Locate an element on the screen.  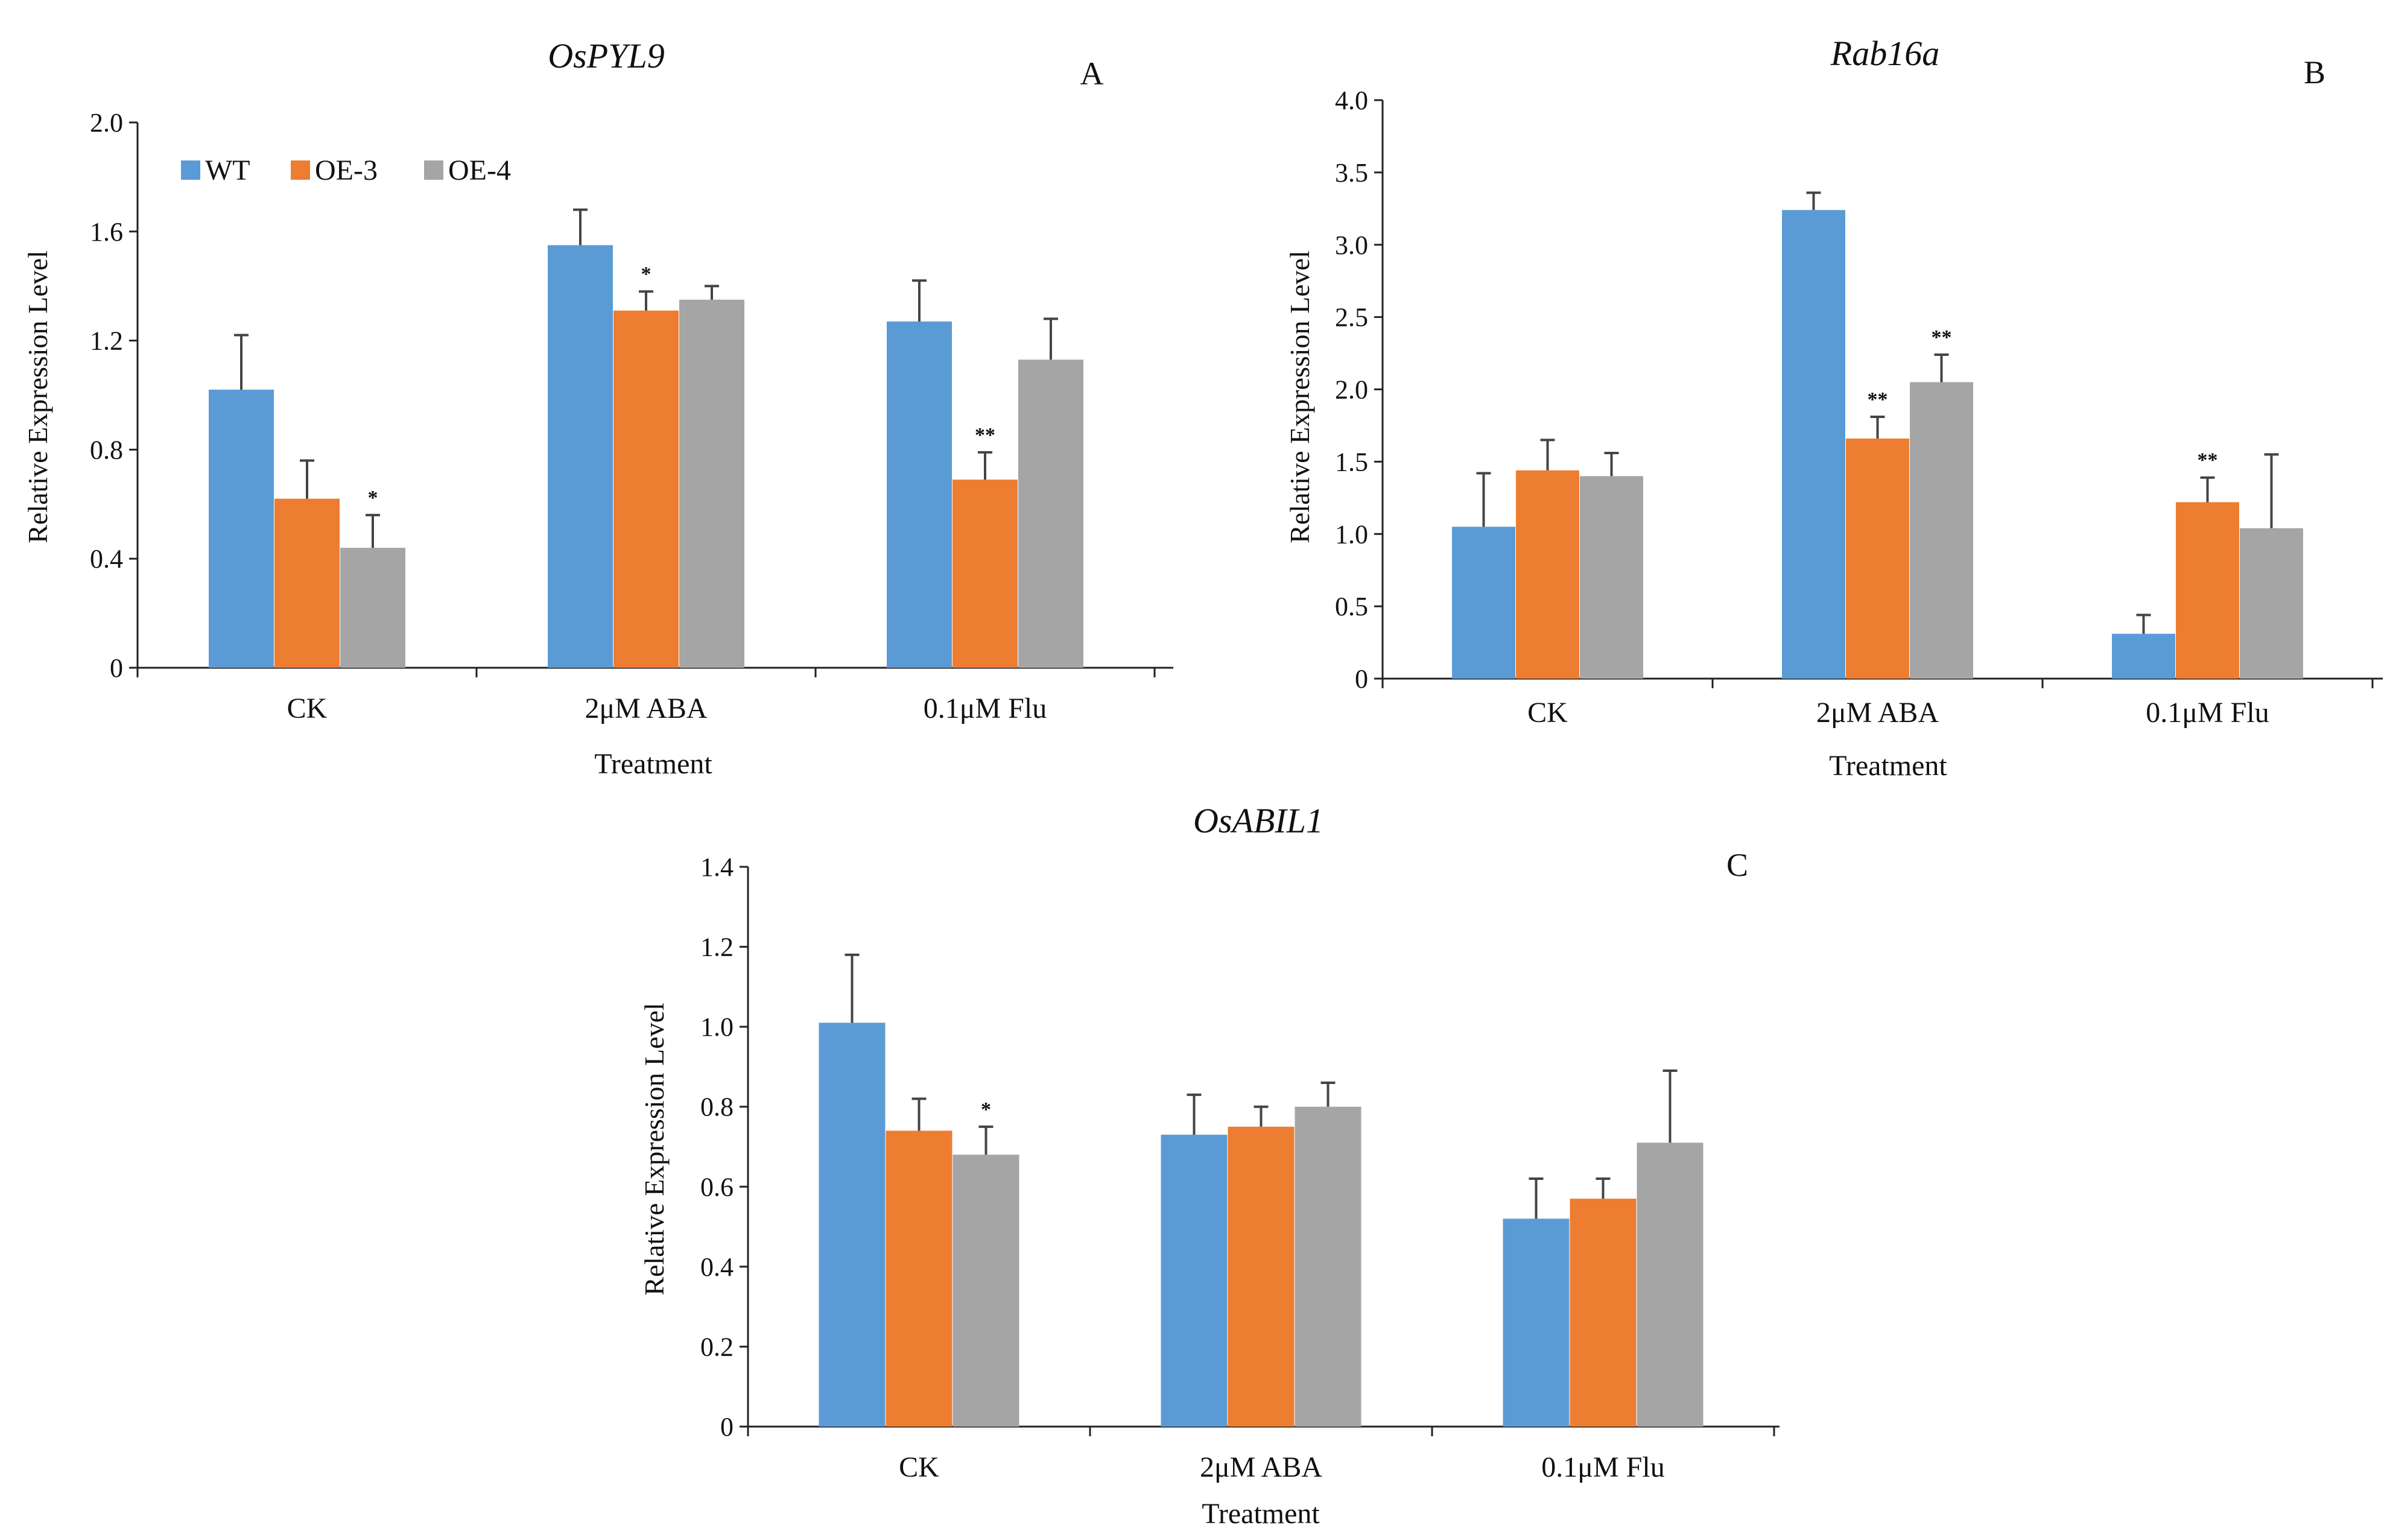
chart-title: OsPYL9 is located at coordinates (606, 55).